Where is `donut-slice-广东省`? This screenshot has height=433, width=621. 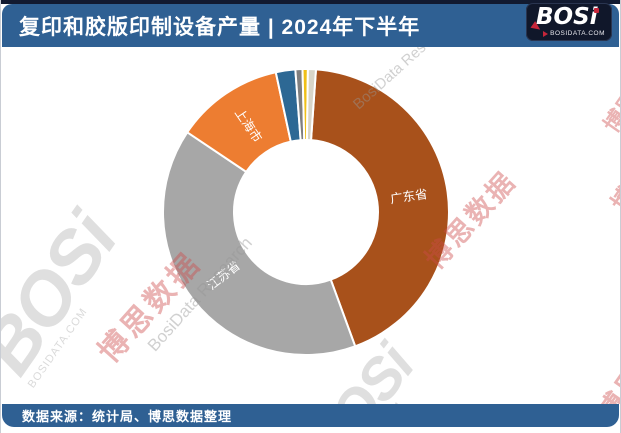
donut-slice-广东省 is located at coordinates (379, 208).